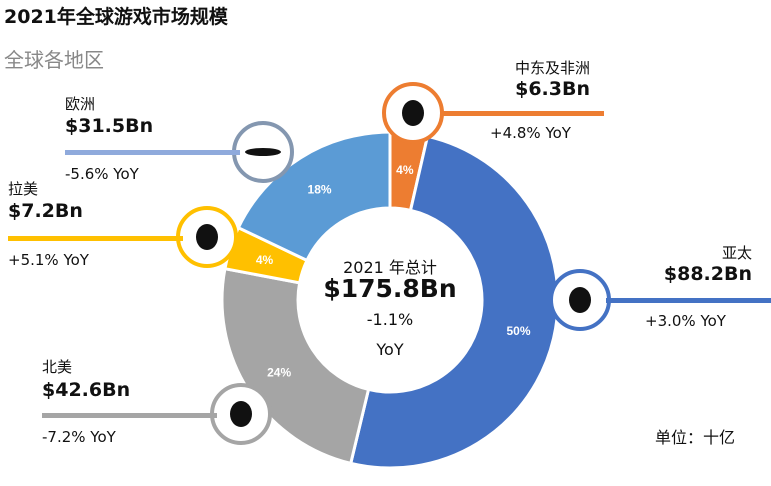 This screenshot has height=486, width=771. Describe the element at coordinates (530, 133) in the screenshot. I see `label-mea-yoy: +4.8% YoY` at that location.